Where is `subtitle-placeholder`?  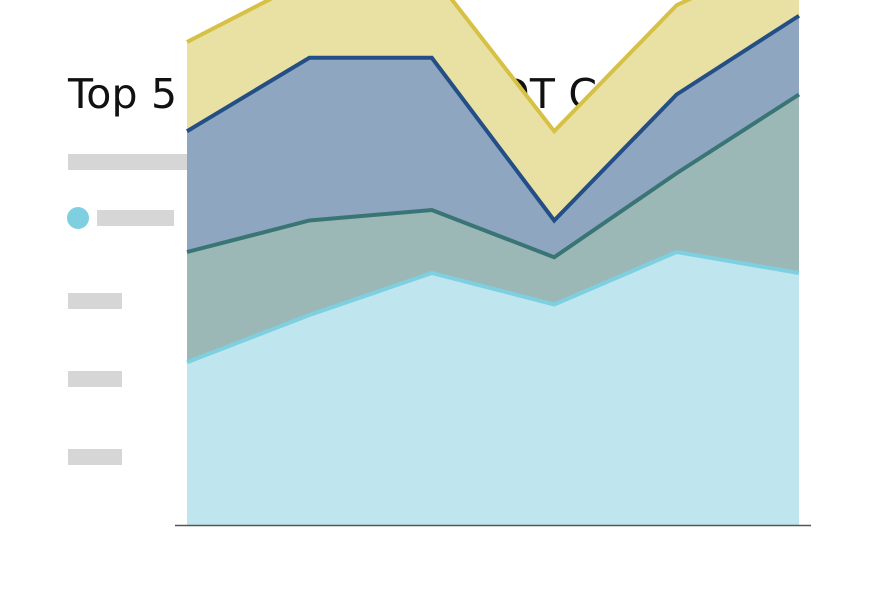
subtitle-placeholder is located at coordinates (141, 162).